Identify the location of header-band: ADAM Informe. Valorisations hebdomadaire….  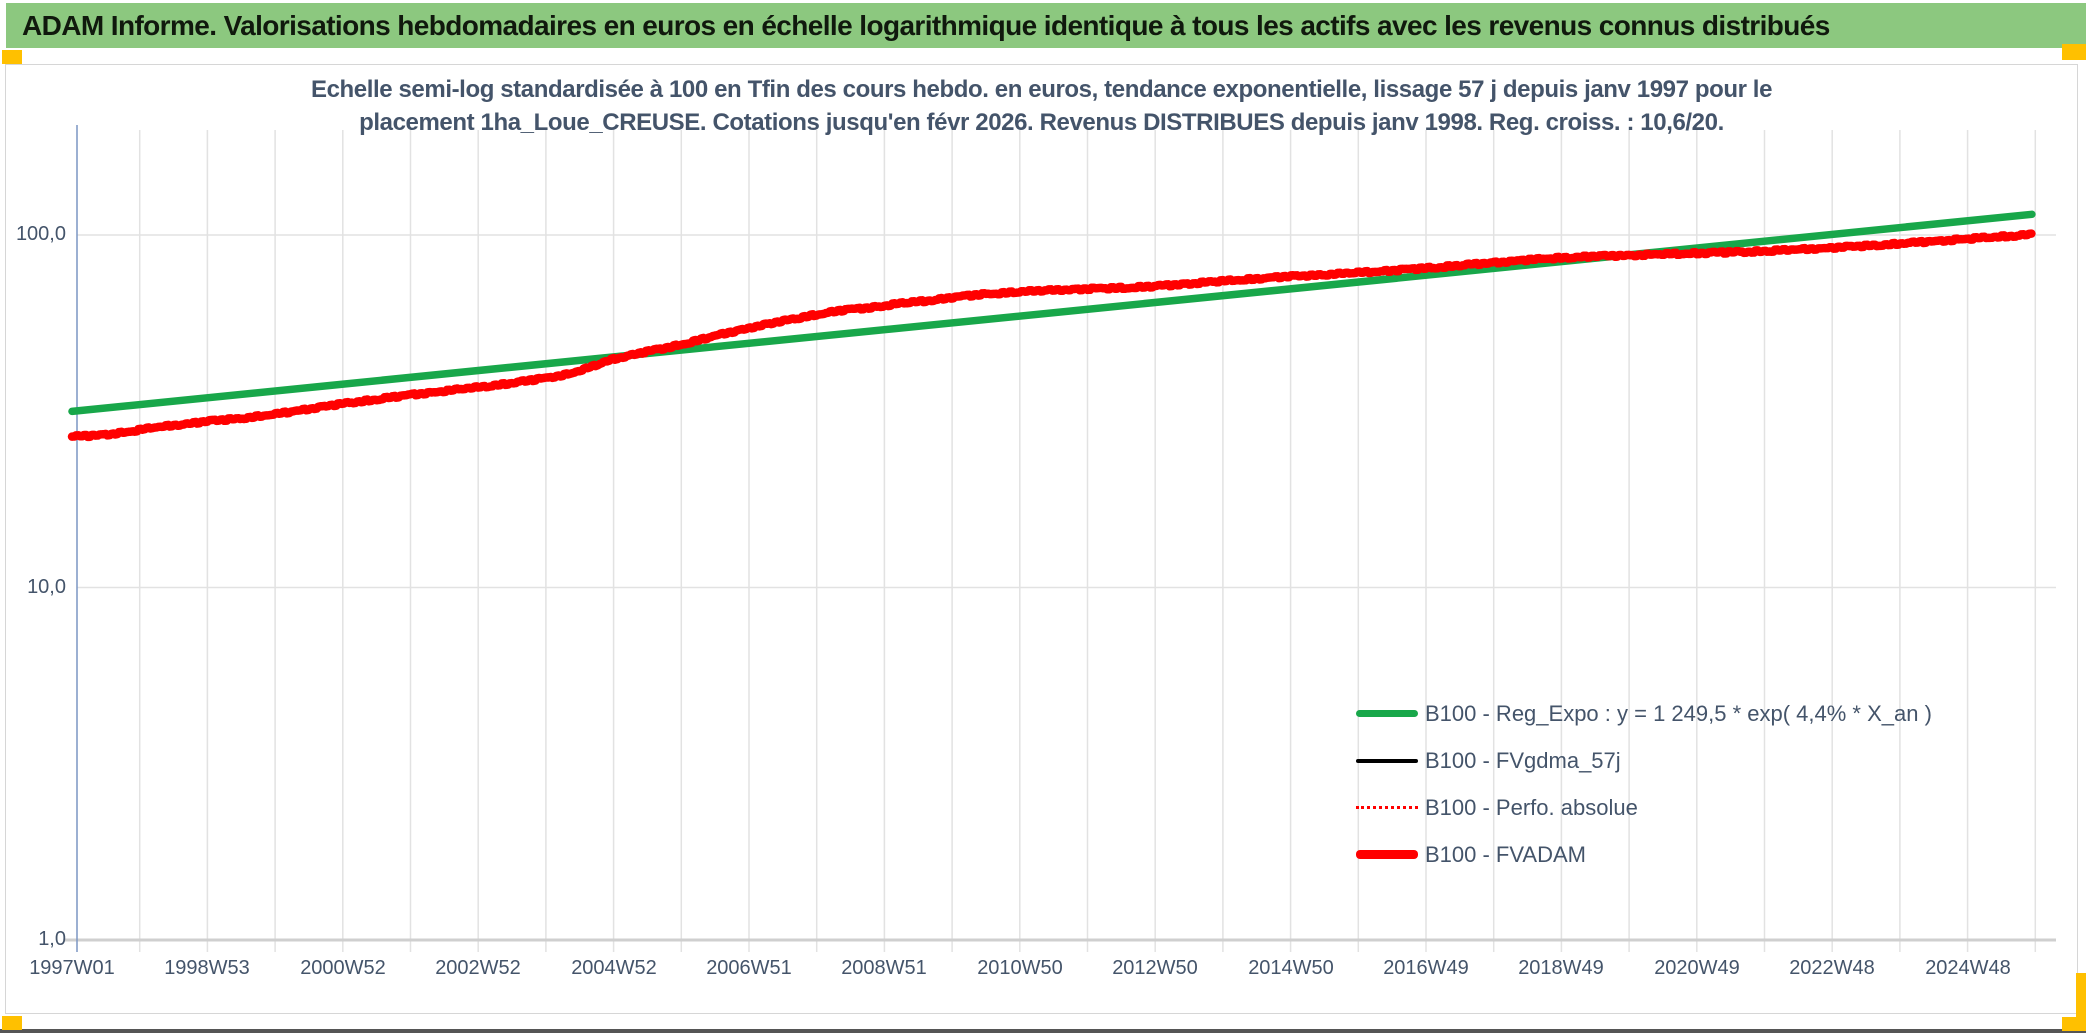
(1046, 25).